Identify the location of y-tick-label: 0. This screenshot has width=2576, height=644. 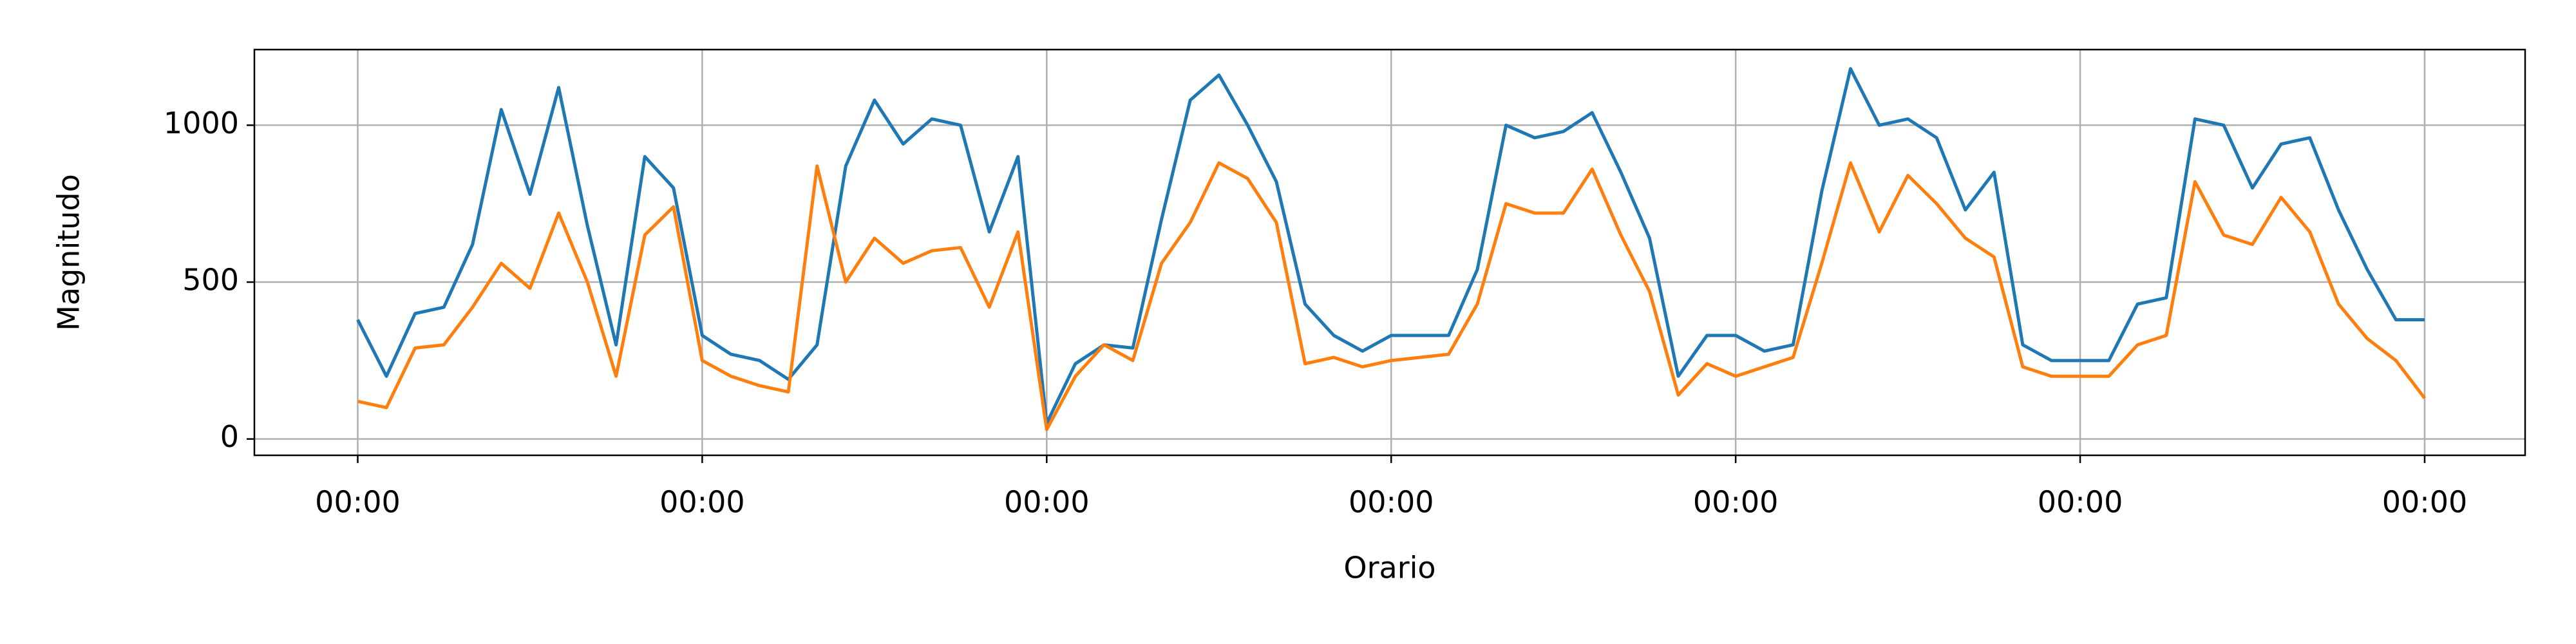
(230, 436).